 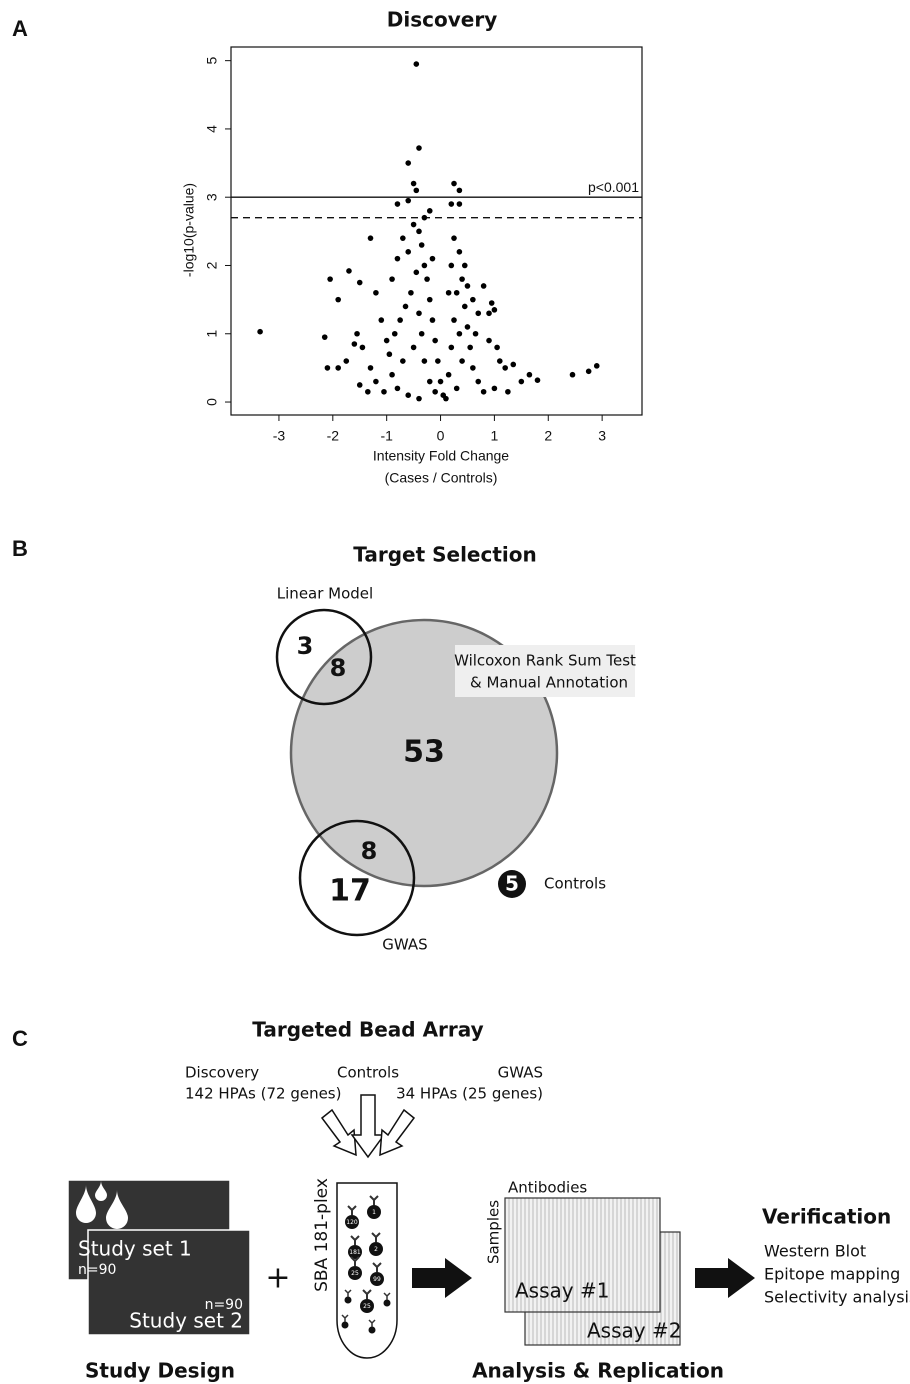 What do you see at coordinates (212, 402) in the screenshot?
I see `y-tick-label: 0` at bounding box center [212, 402].